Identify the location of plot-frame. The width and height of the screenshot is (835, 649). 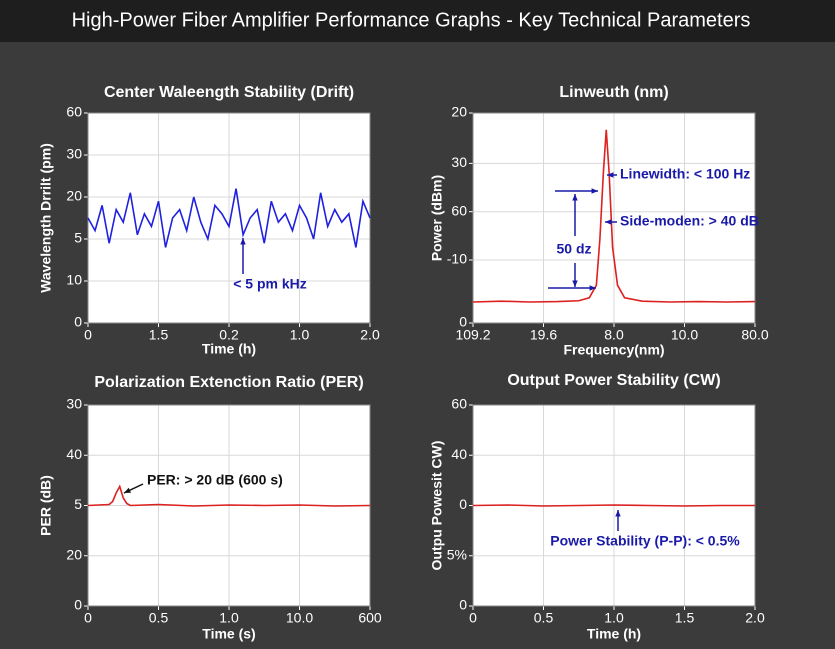
(614, 218).